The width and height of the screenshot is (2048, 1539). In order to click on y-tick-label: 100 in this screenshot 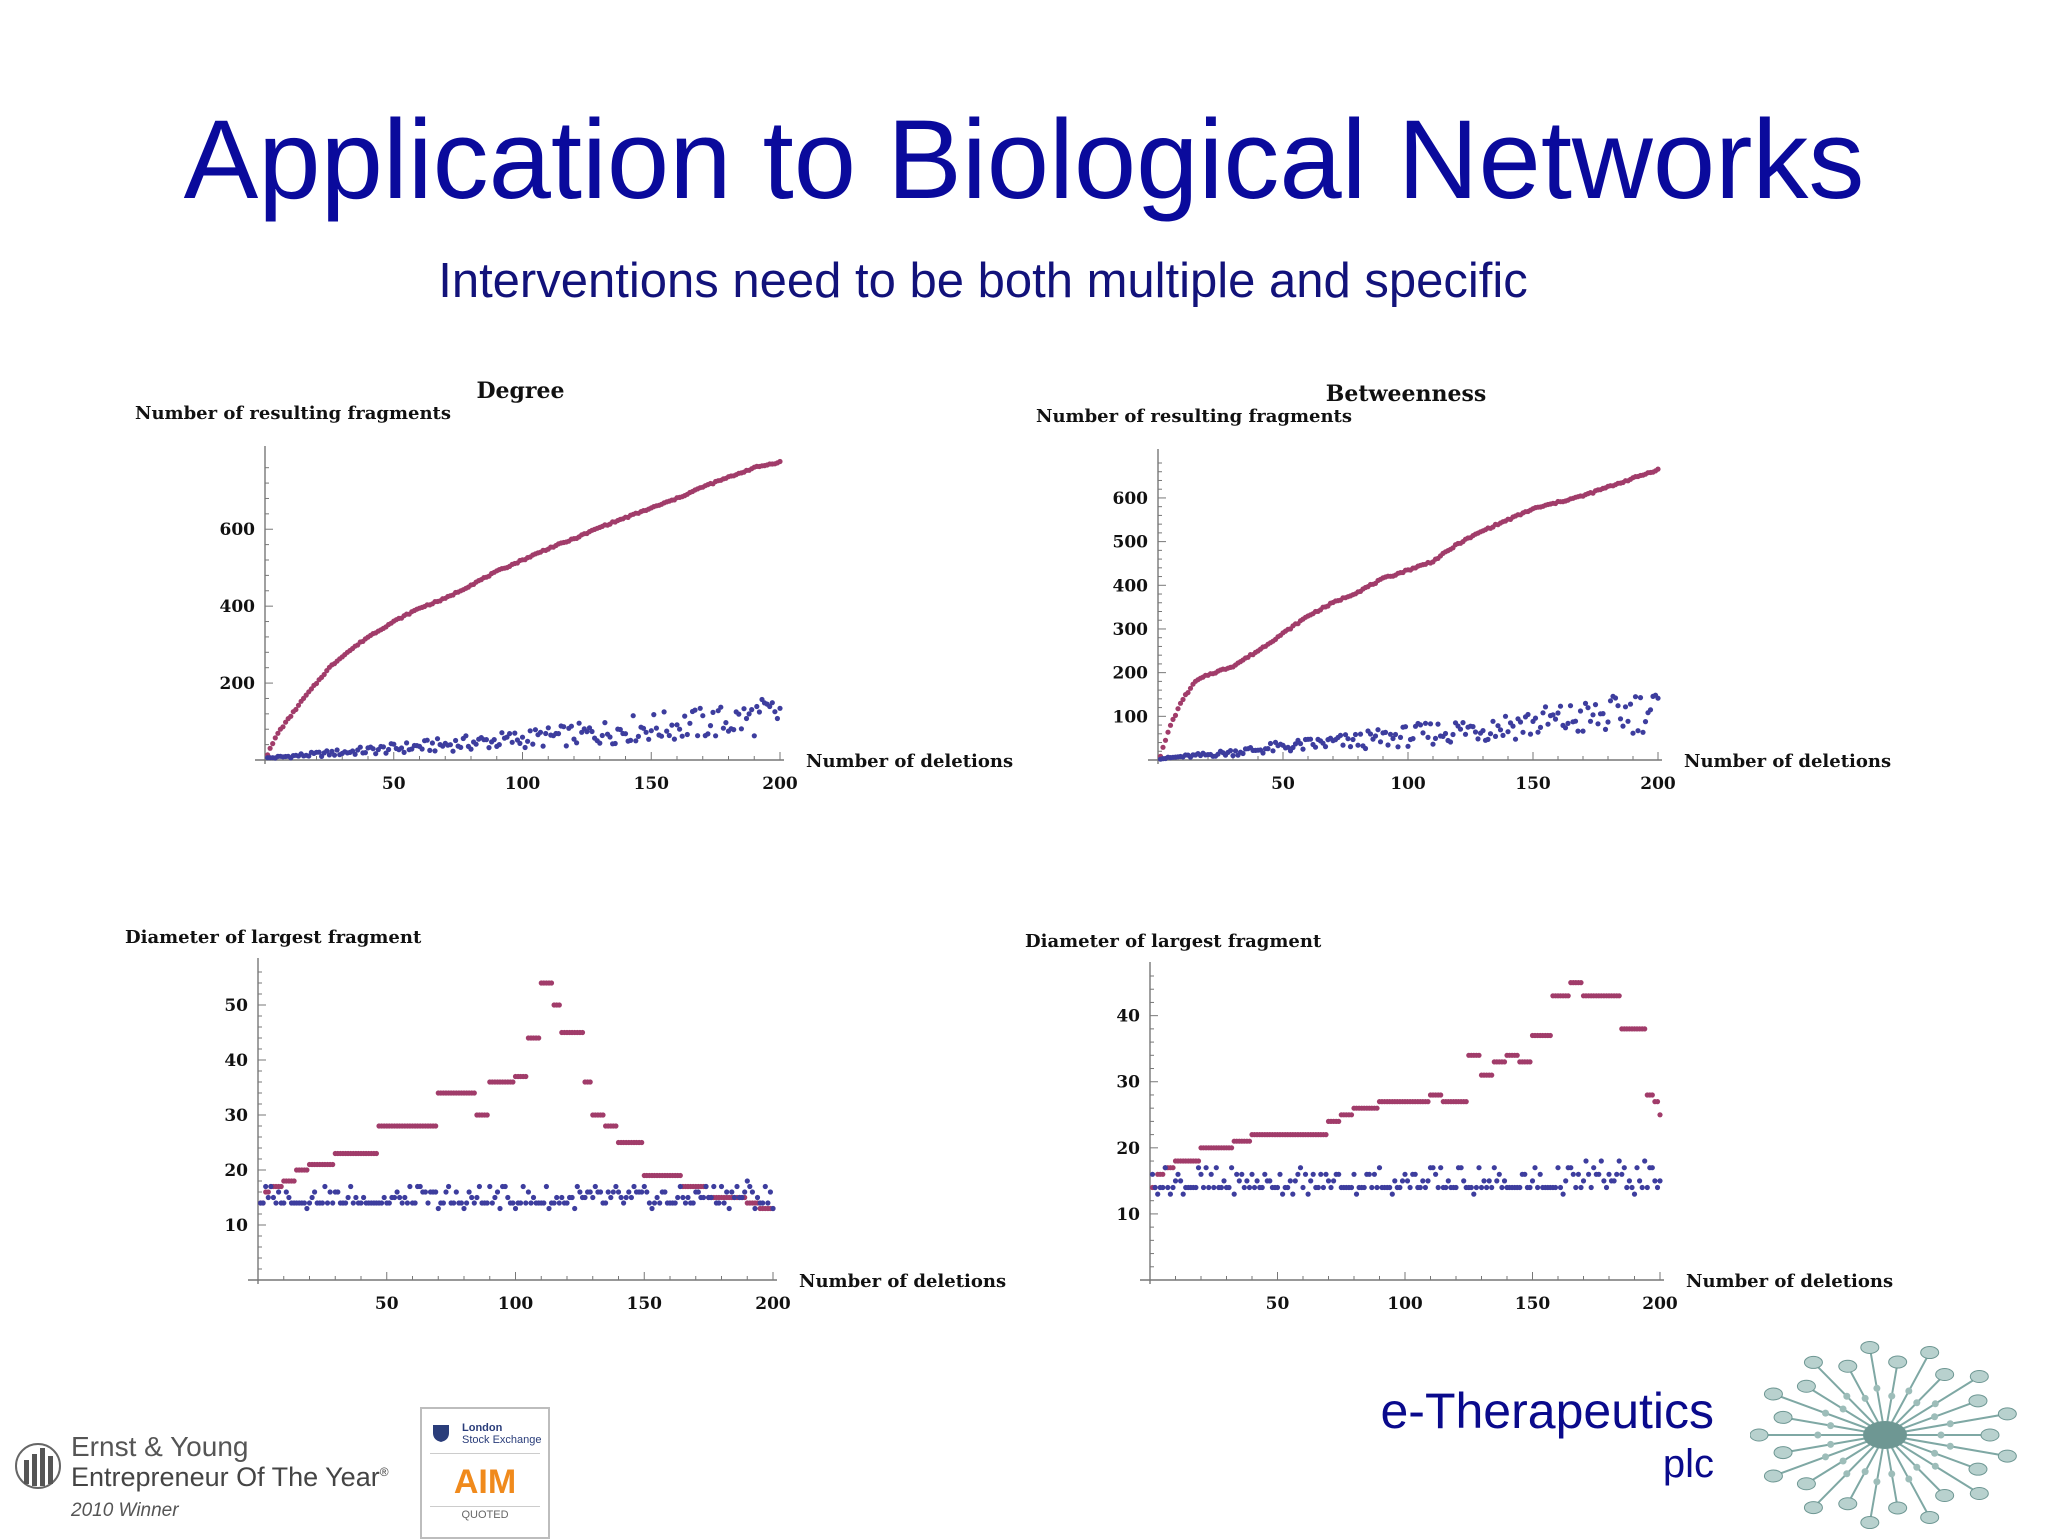, I will do `click(1131, 717)`.